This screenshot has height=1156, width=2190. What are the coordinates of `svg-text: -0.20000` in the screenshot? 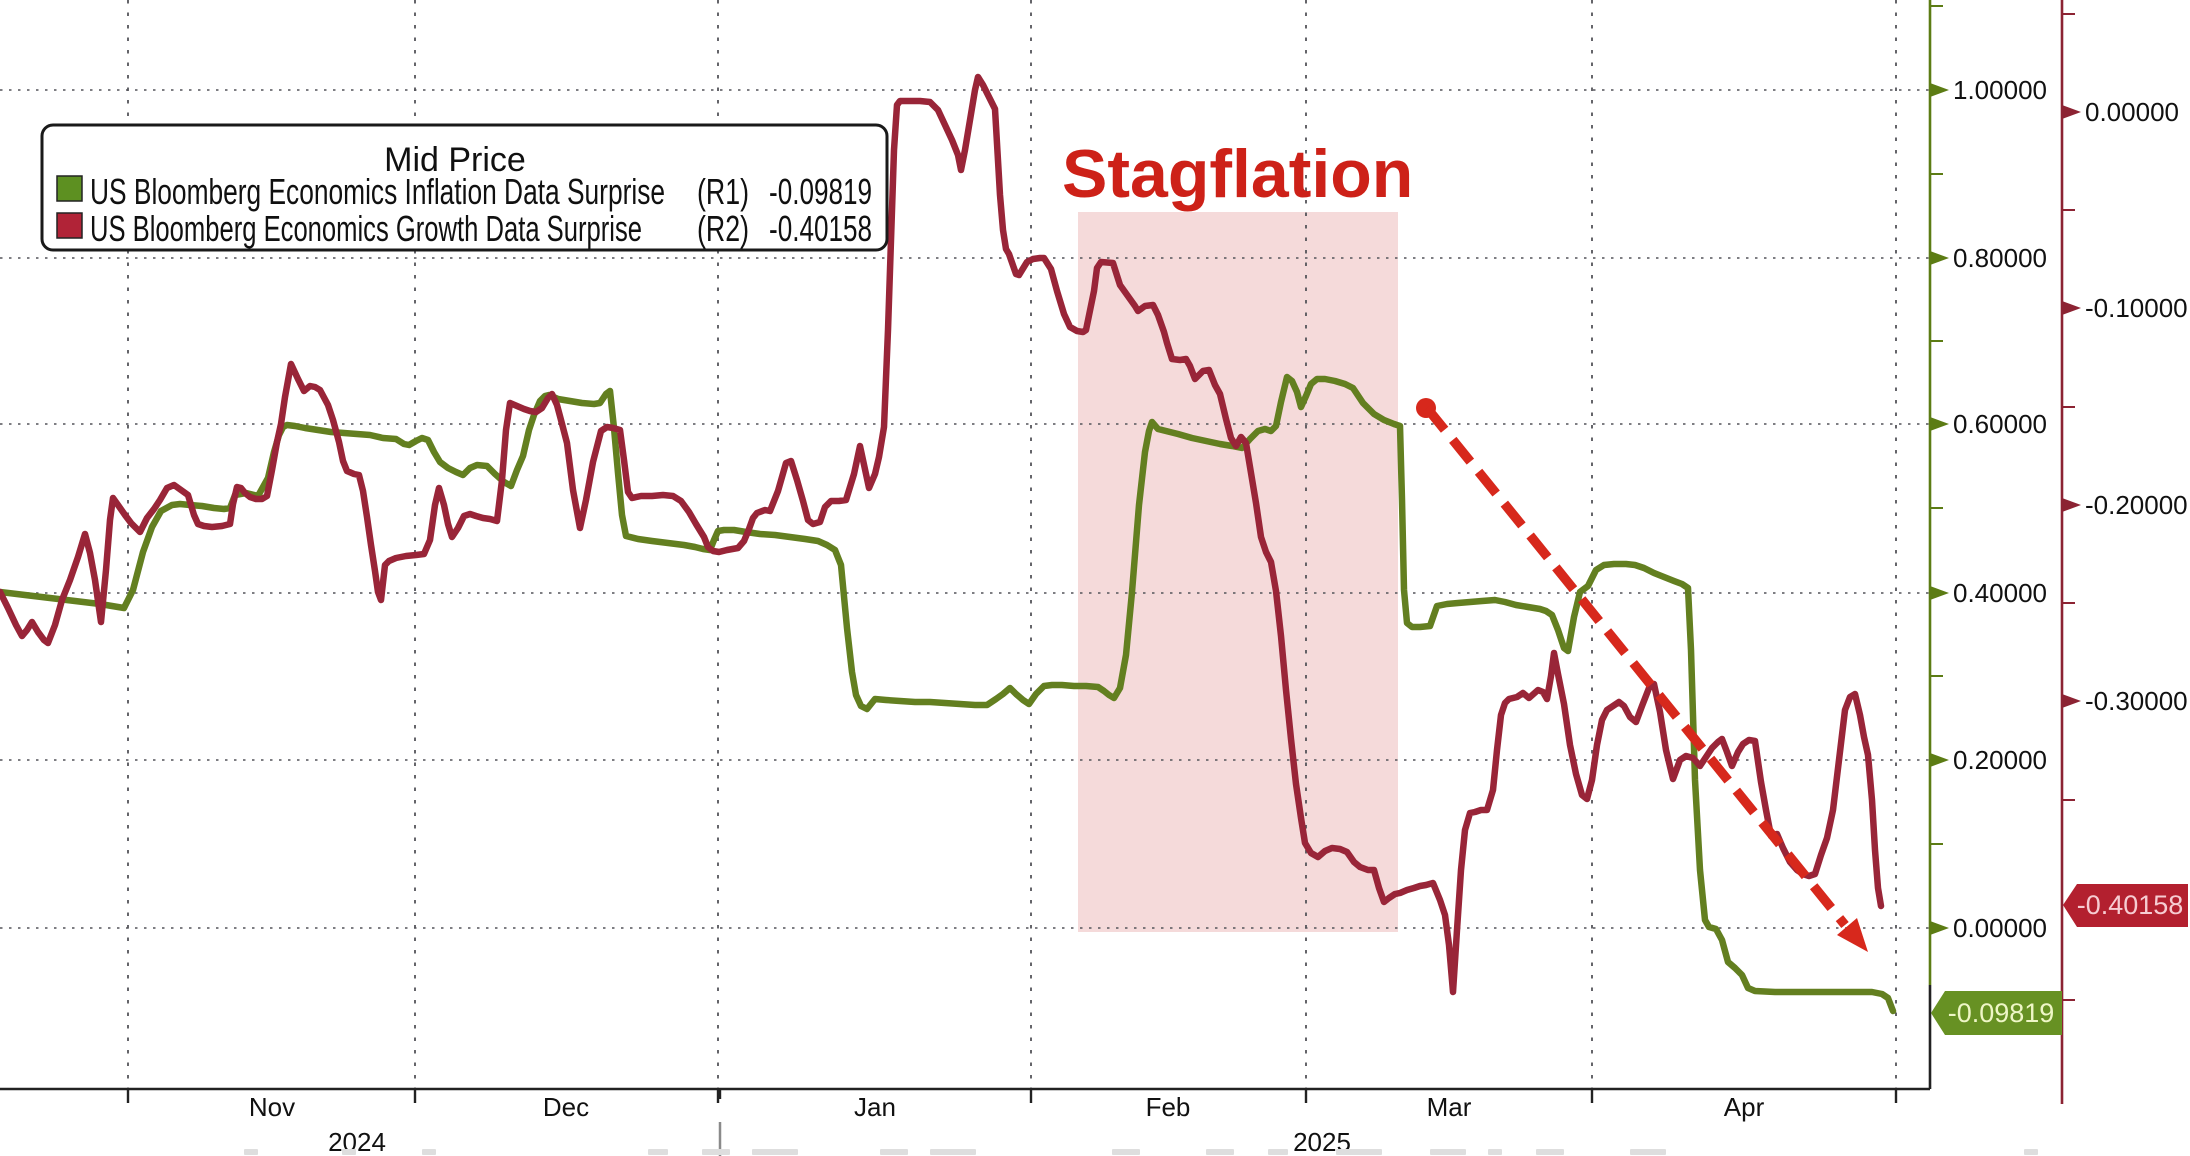 It's located at (2136, 505).